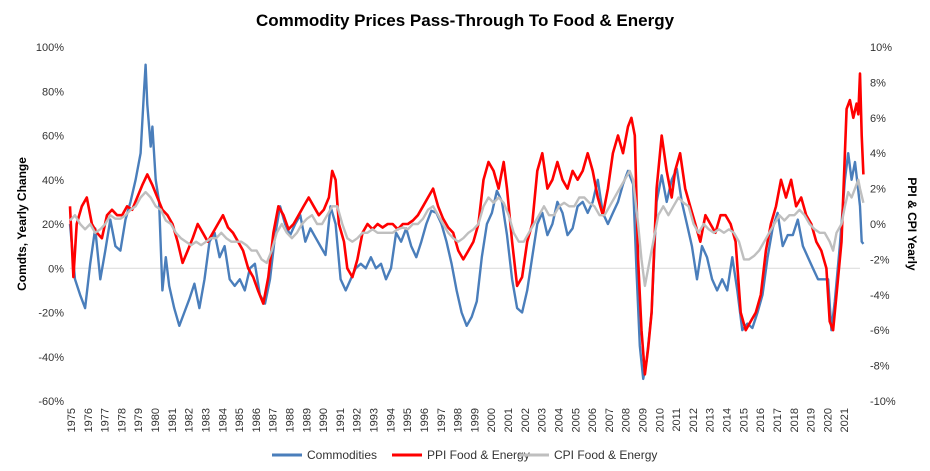  I want to click on right-tick-label: 8%, so click(878, 83).